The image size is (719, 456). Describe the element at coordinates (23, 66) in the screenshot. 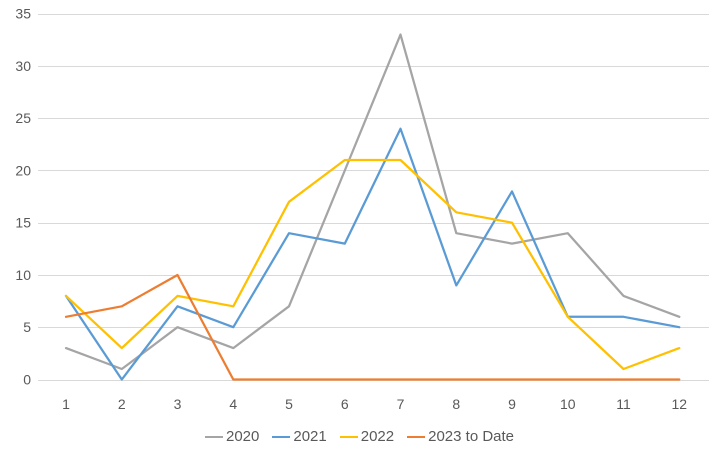

I see `y-axis-tick-label: 30` at that location.